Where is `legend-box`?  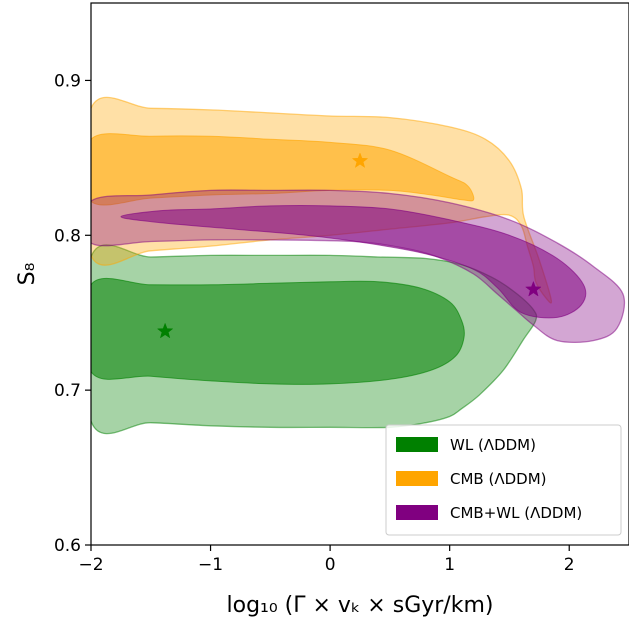
legend-box is located at coordinates (503, 480).